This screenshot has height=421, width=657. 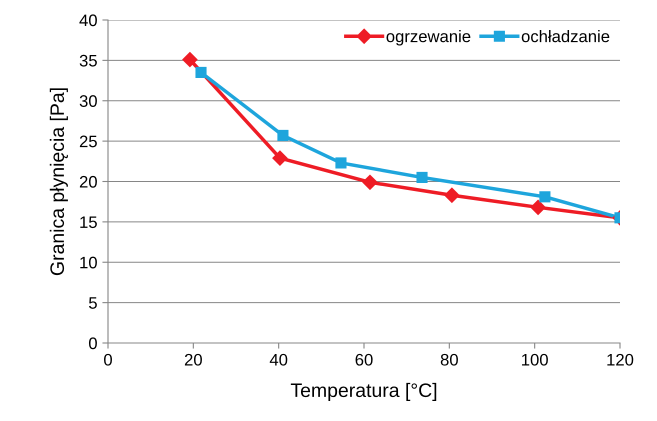 What do you see at coordinates (193, 360) in the screenshot?
I see `x-tick-label: 20` at bounding box center [193, 360].